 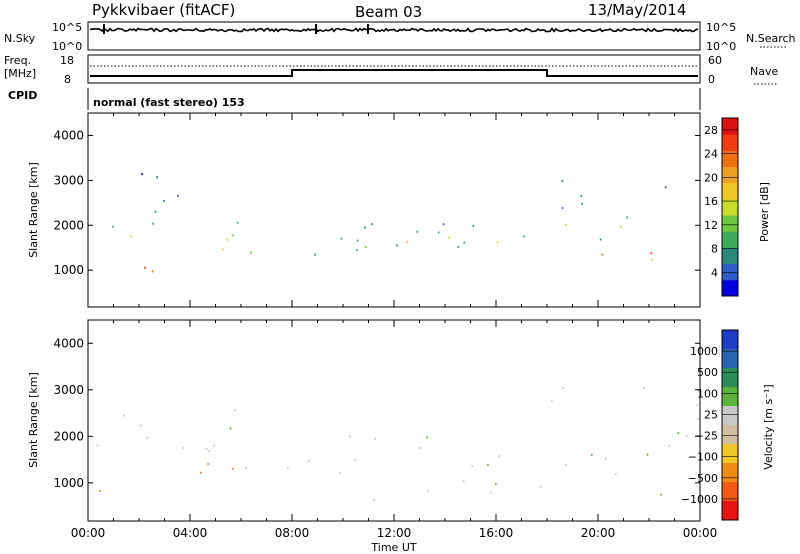 What do you see at coordinates (292, 533) in the screenshot?
I see `x-tick-2: 08:00` at bounding box center [292, 533].